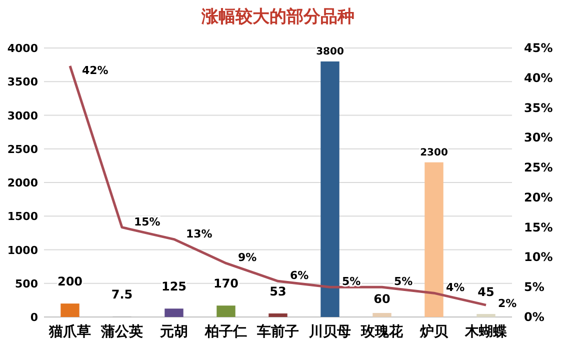 This screenshot has width=577, height=348. I want to click on y2-tick-label: 25%, so click(538, 167).